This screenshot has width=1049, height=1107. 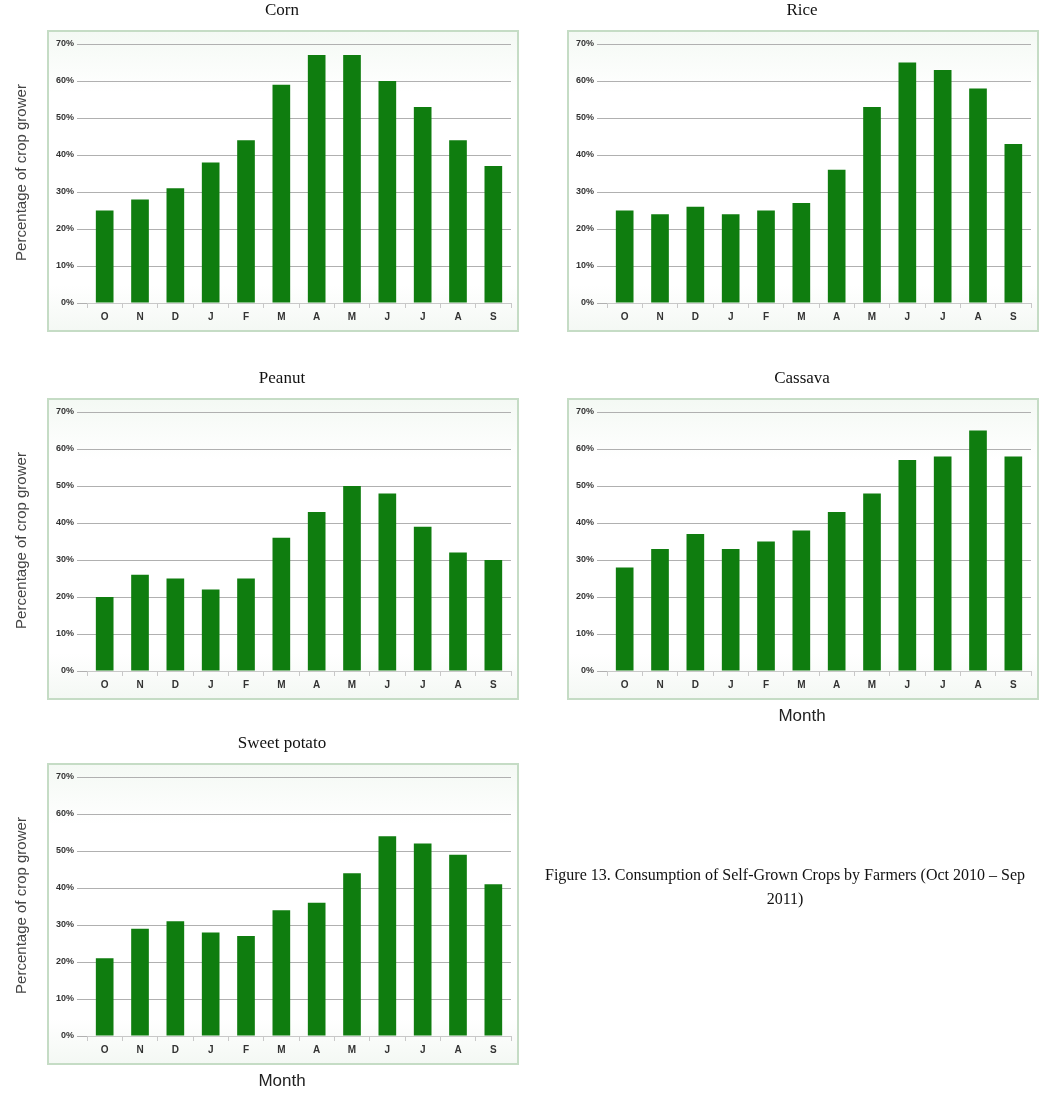 I want to click on chart-title: Sweet potato, so click(x=282, y=743).